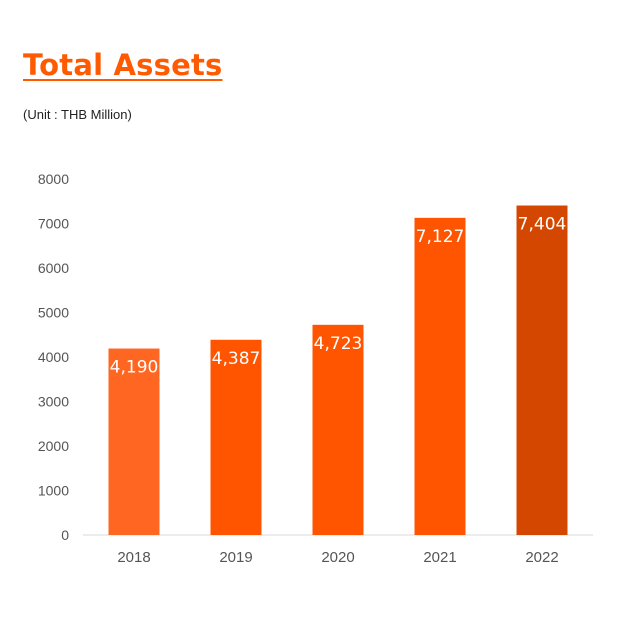 This screenshot has width=643, height=643. Describe the element at coordinates (53, 224) in the screenshot. I see `y-tick-label: 7000` at that location.